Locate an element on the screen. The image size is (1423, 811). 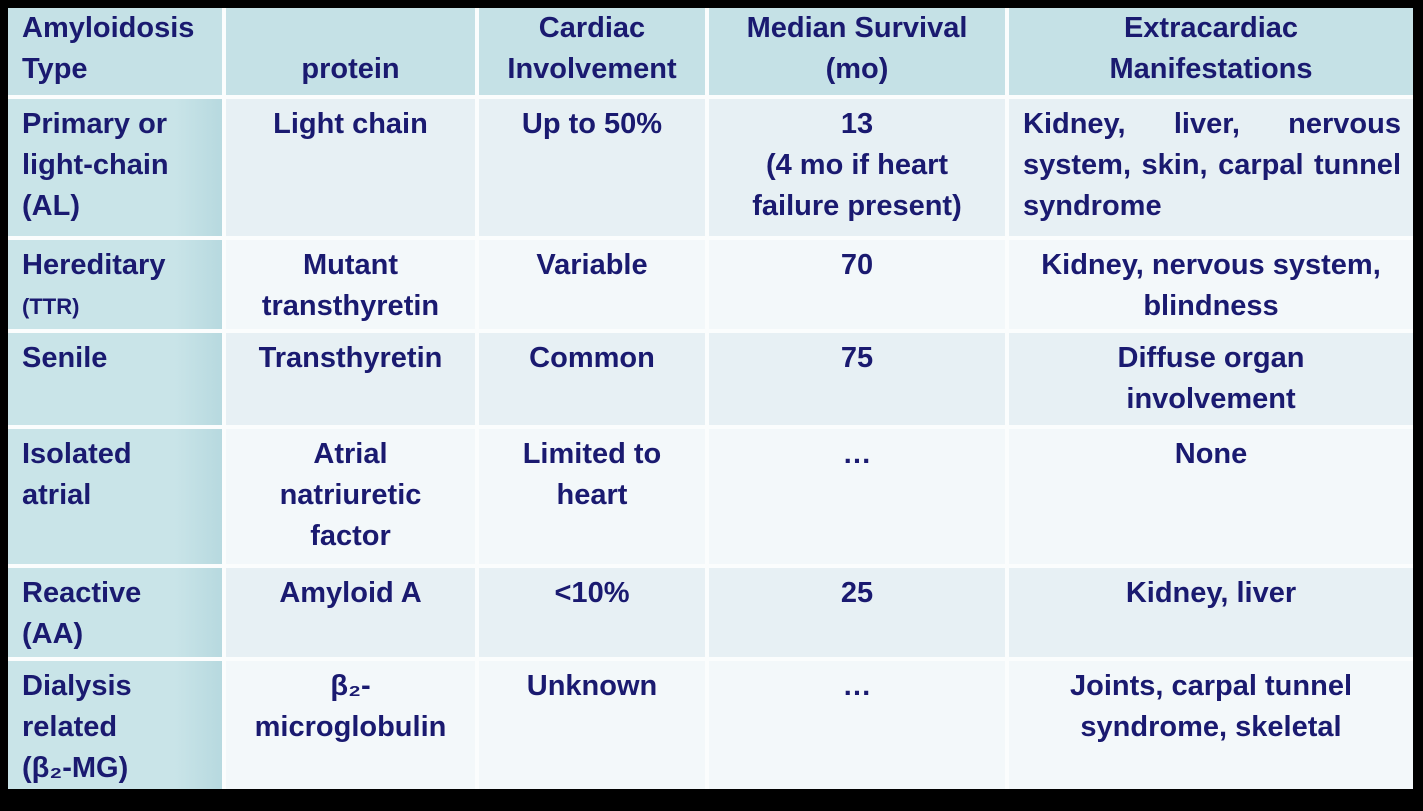
cell-extracardiac: Kidney, nervous system, blindness is located at coordinates (1211, 284).